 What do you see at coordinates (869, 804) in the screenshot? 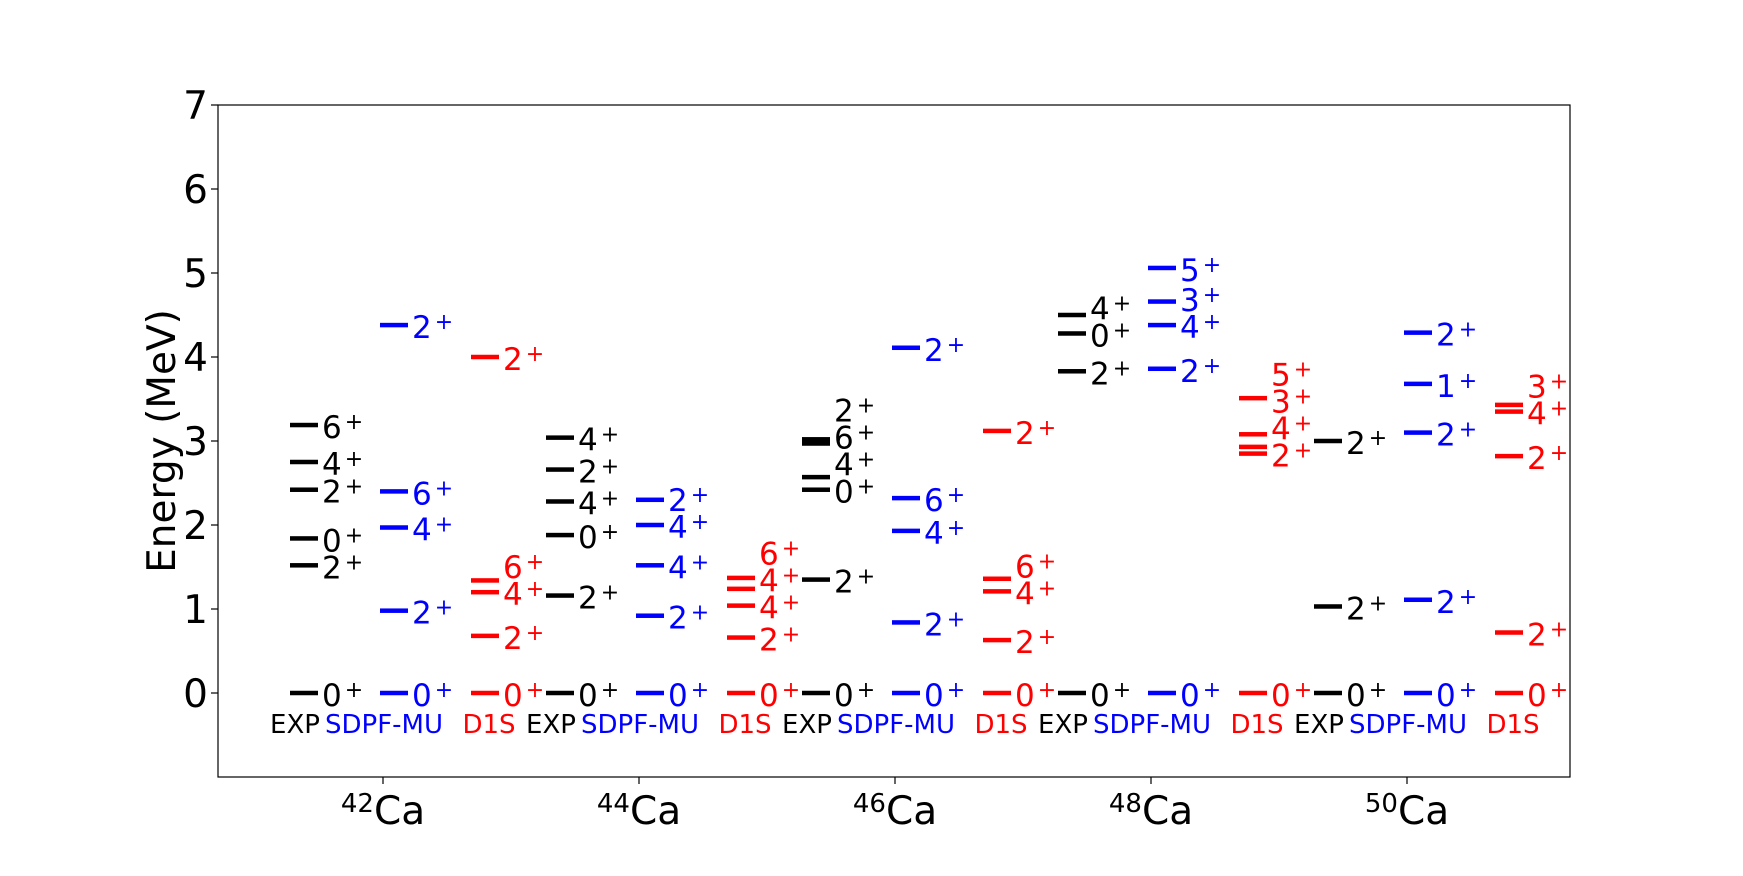
I see `mass-number: 46` at bounding box center [869, 804].